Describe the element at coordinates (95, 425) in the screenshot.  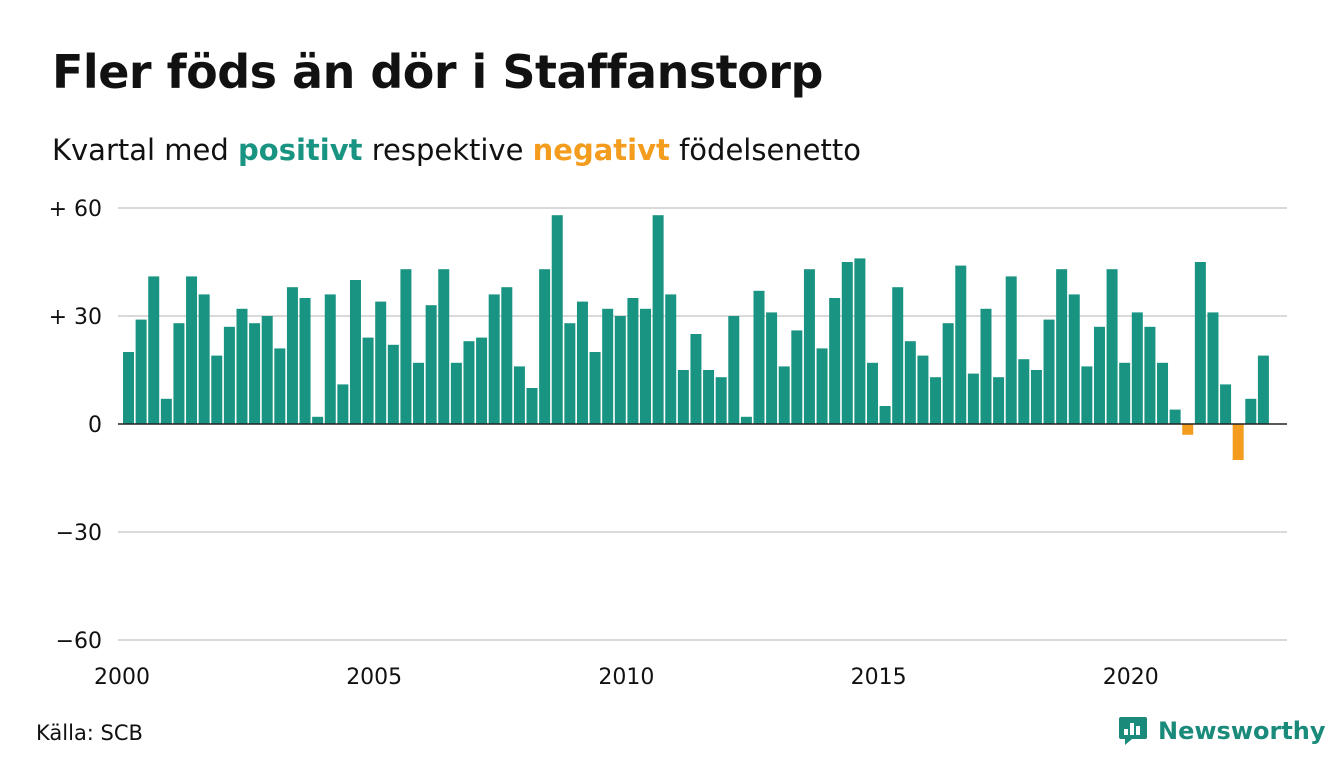
I see `y-tick-label: 0` at that location.